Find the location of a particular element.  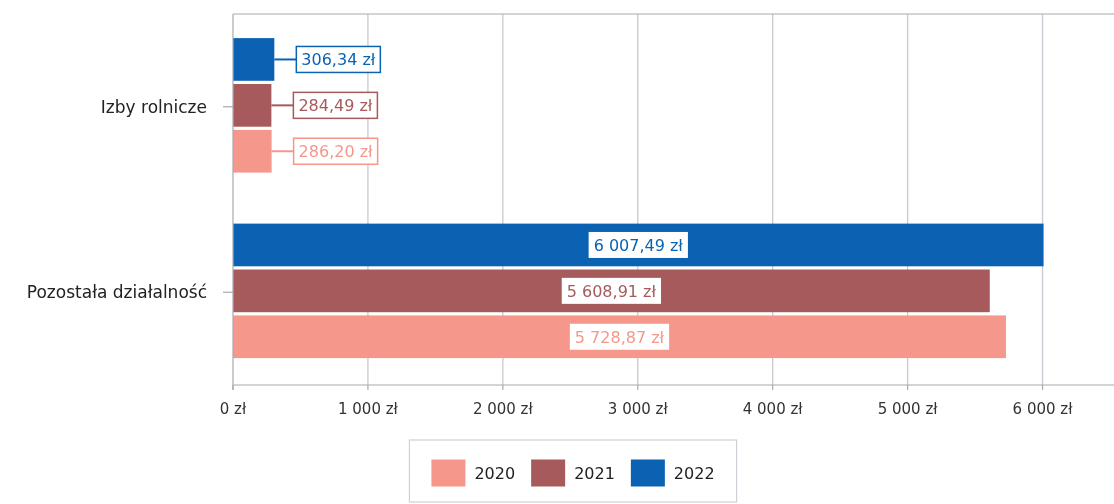

data-label: 5 728,87 zł is located at coordinates (619, 337).